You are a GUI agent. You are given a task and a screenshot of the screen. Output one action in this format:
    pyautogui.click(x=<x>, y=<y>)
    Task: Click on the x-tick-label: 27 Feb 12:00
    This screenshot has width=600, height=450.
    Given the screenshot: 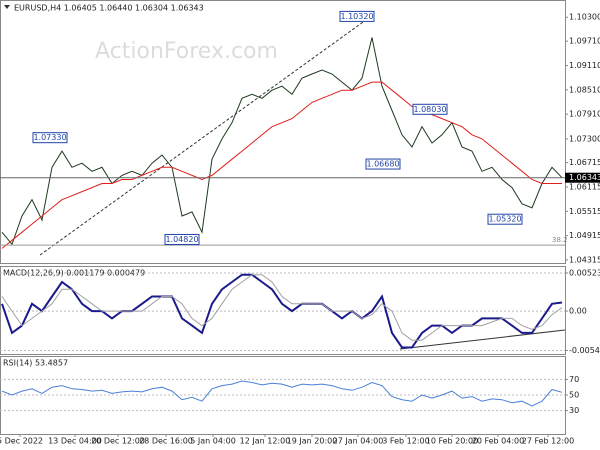 What is the action you would take?
    pyautogui.click(x=548, y=441)
    